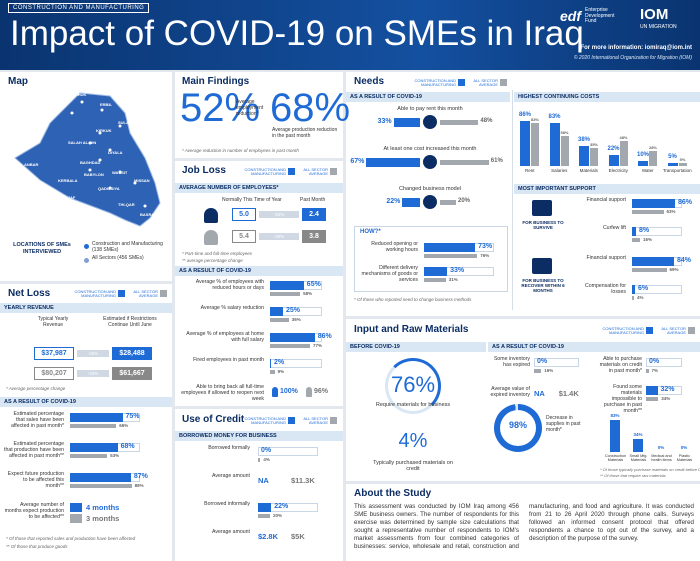 The image size is (700, 561). I want to click on value-label: 35%, so click(593, 144).